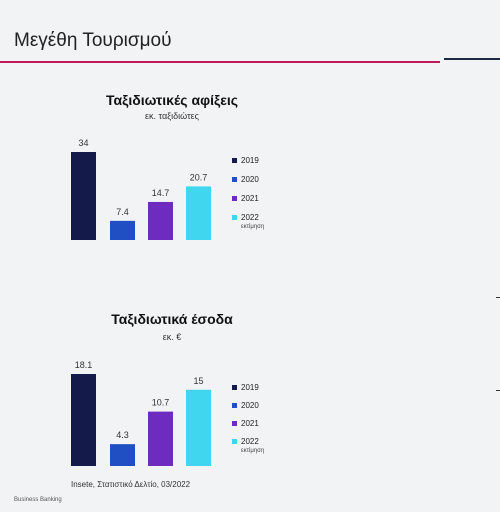 This screenshot has width=500, height=512. What do you see at coordinates (122, 212) in the screenshot?
I see `value-label-2020: 7.4` at bounding box center [122, 212].